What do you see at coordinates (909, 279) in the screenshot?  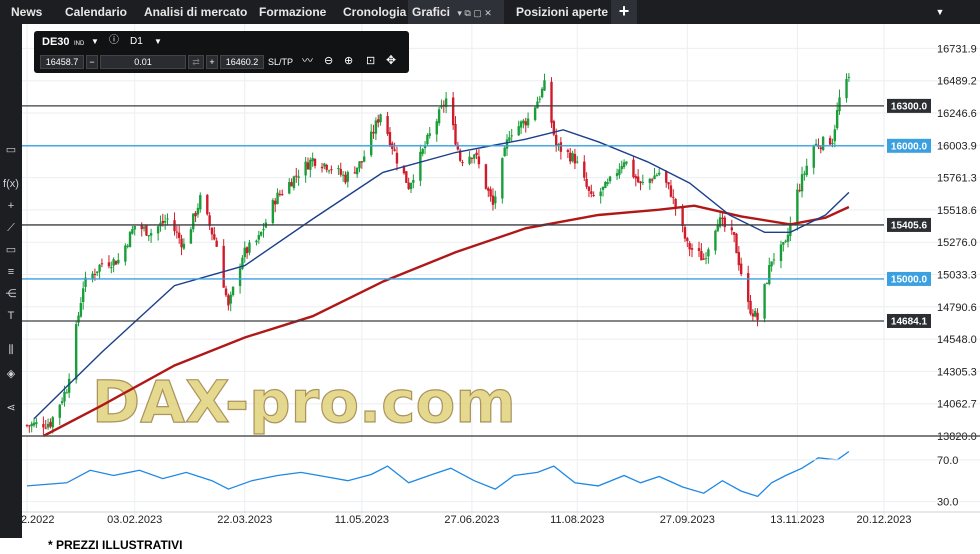 I see `level-label-text: 15000.0` at bounding box center [909, 279].